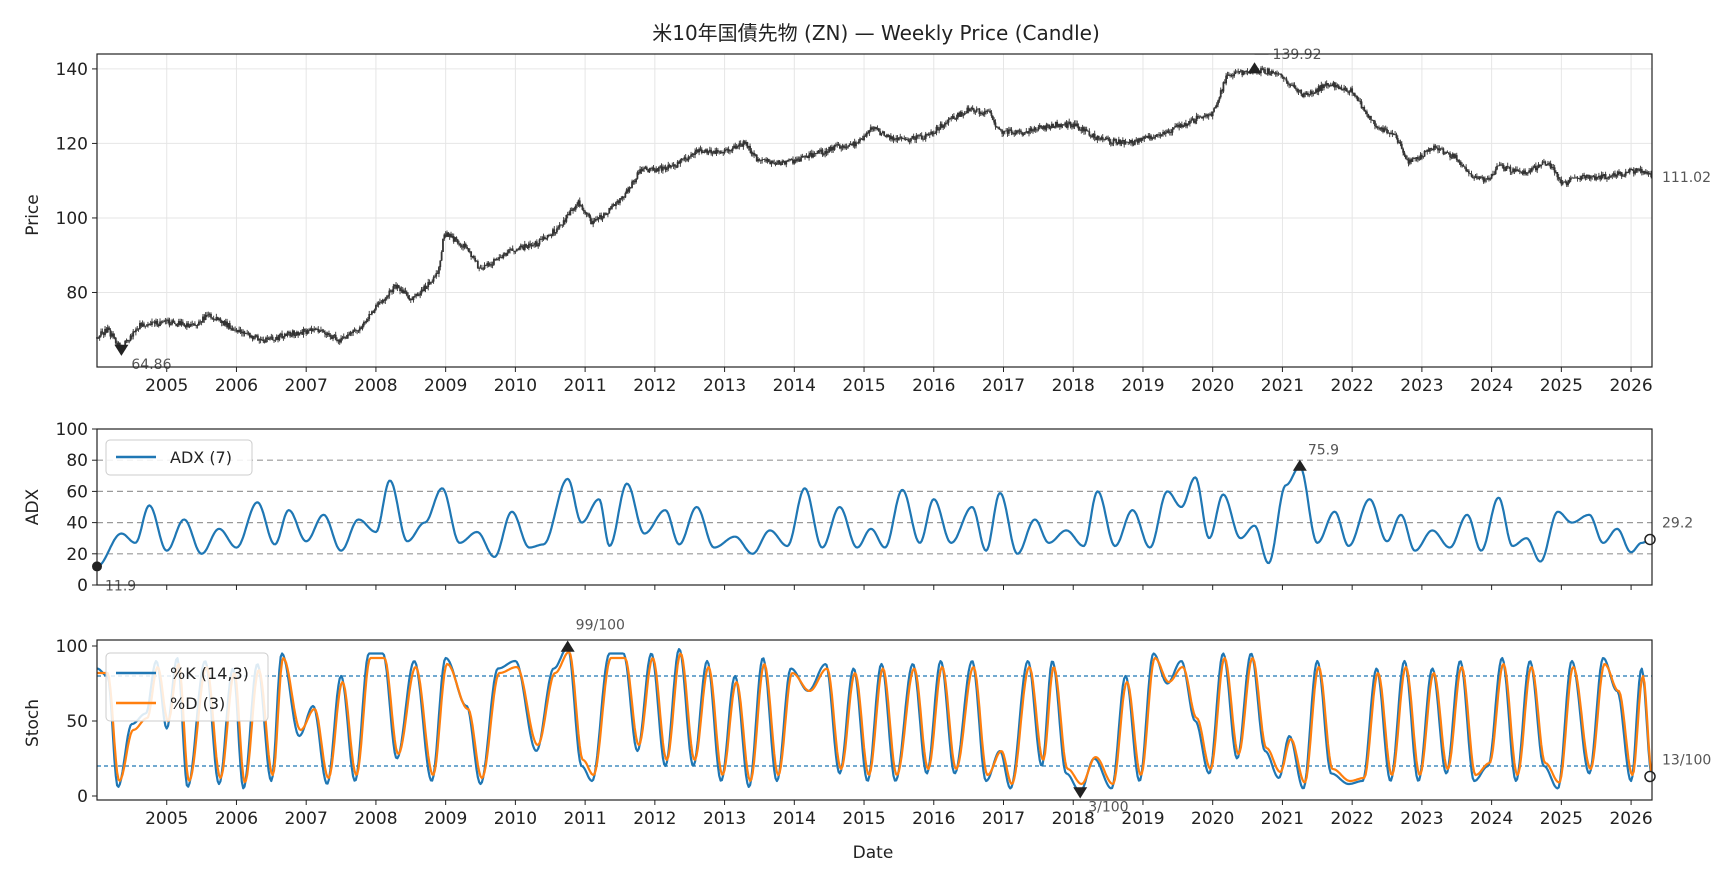 Image resolution: width=1728 pixels, height=878 pixels. Describe the element at coordinates (1254, 68) in the screenshot. I see `price-max-marker` at that location.